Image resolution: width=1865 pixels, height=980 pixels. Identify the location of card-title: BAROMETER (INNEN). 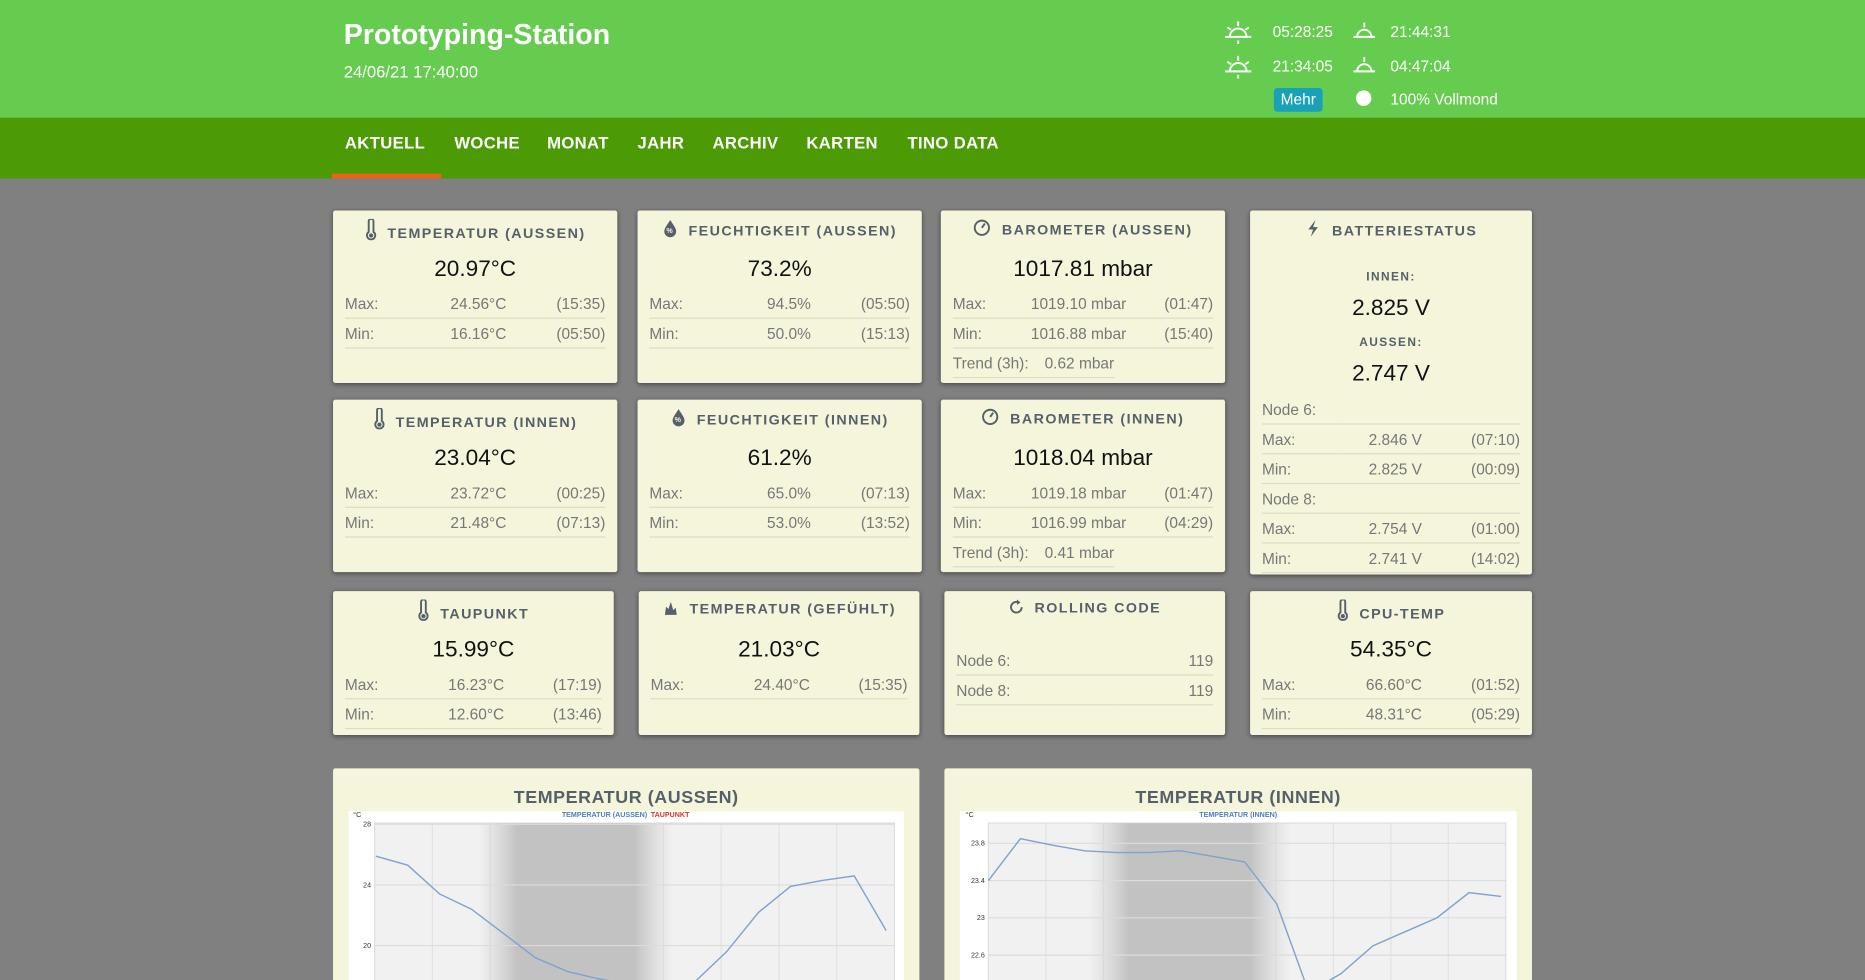
(1083, 417).